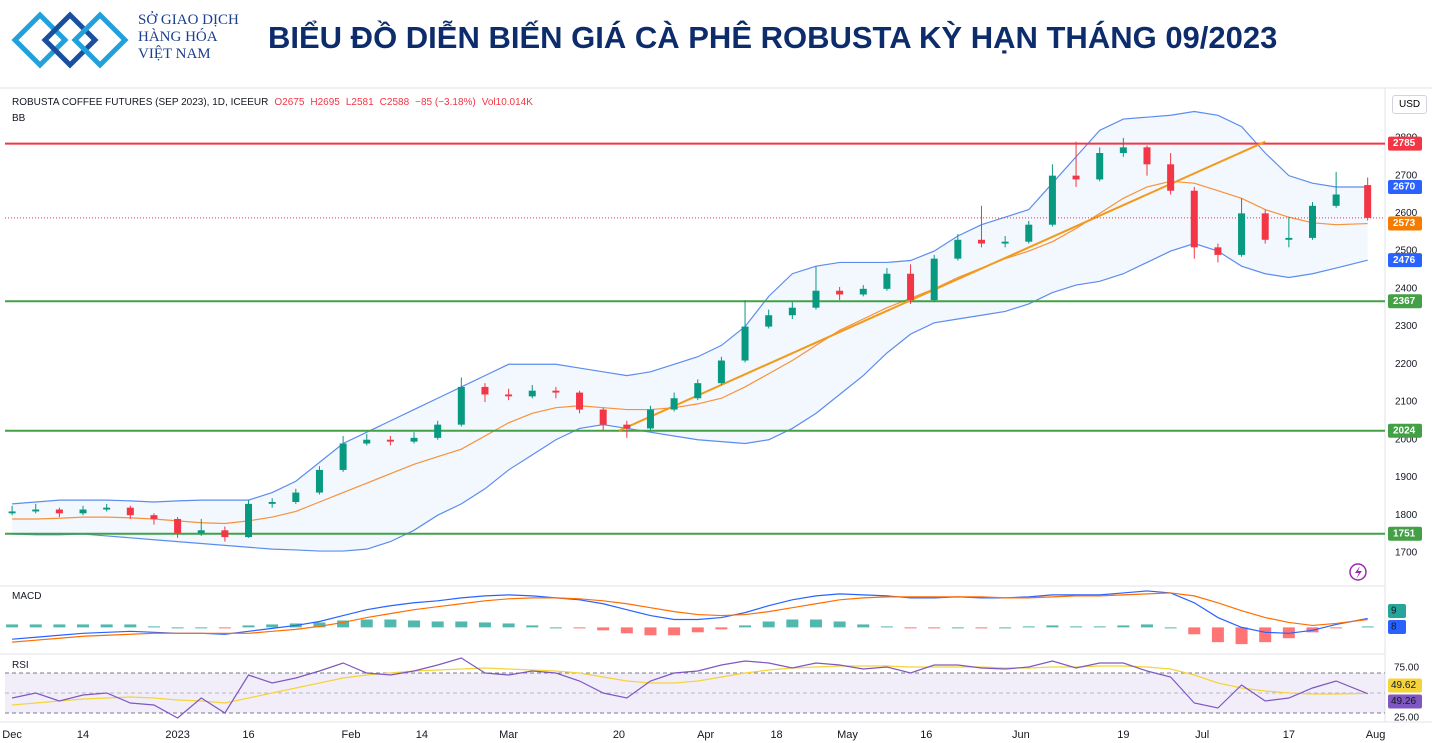 This screenshot has height=743, width=1432. I want to click on logo-mark, so click(70, 40).